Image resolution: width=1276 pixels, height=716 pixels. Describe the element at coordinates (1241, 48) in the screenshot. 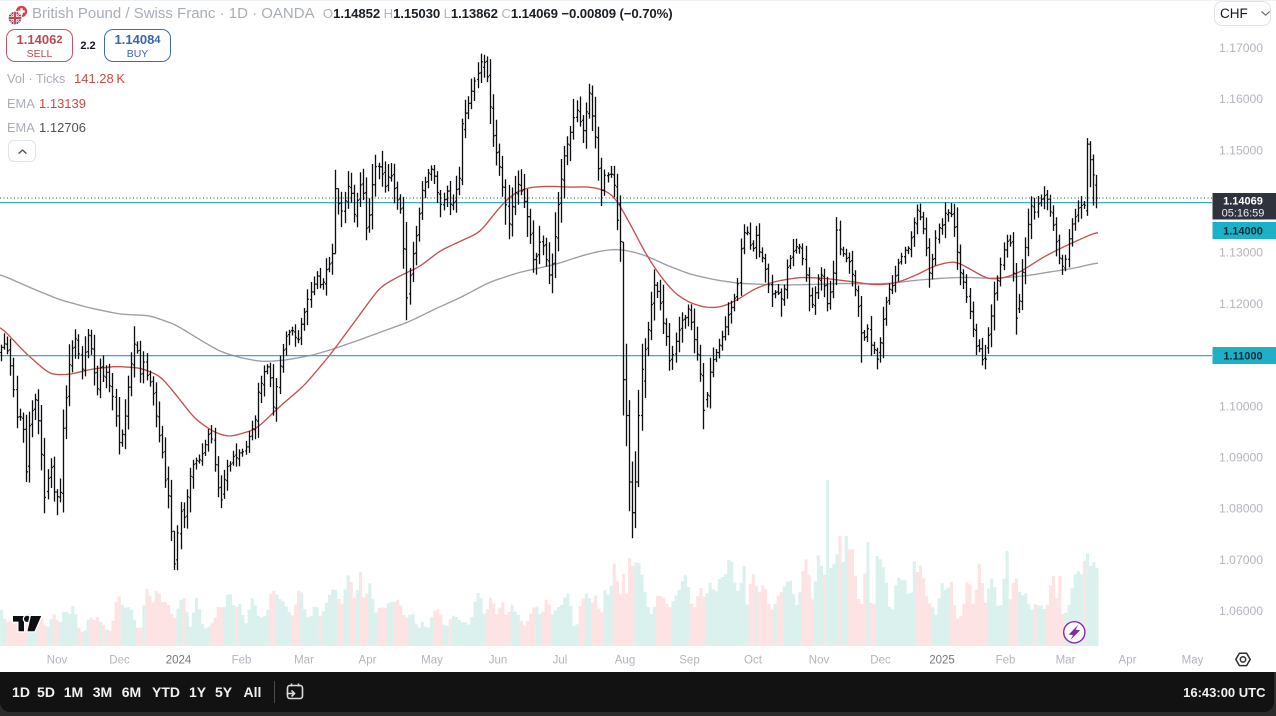

I see `svg-text: 1.17000` at that location.